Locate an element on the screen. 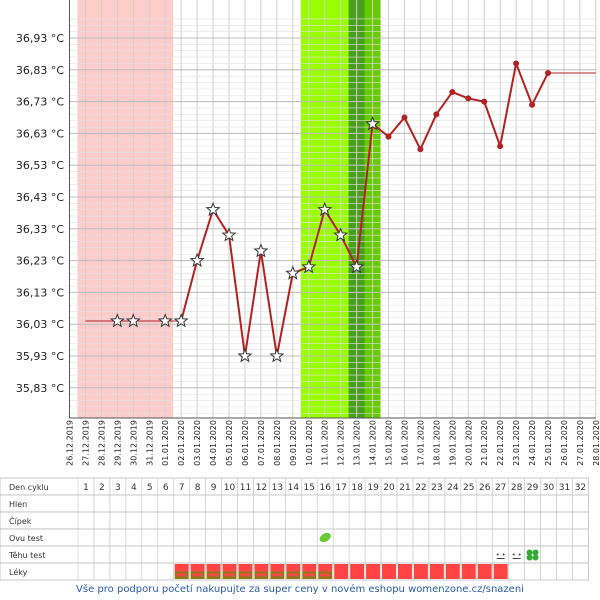  day-number: 8 is located at coordinates (198, 488).